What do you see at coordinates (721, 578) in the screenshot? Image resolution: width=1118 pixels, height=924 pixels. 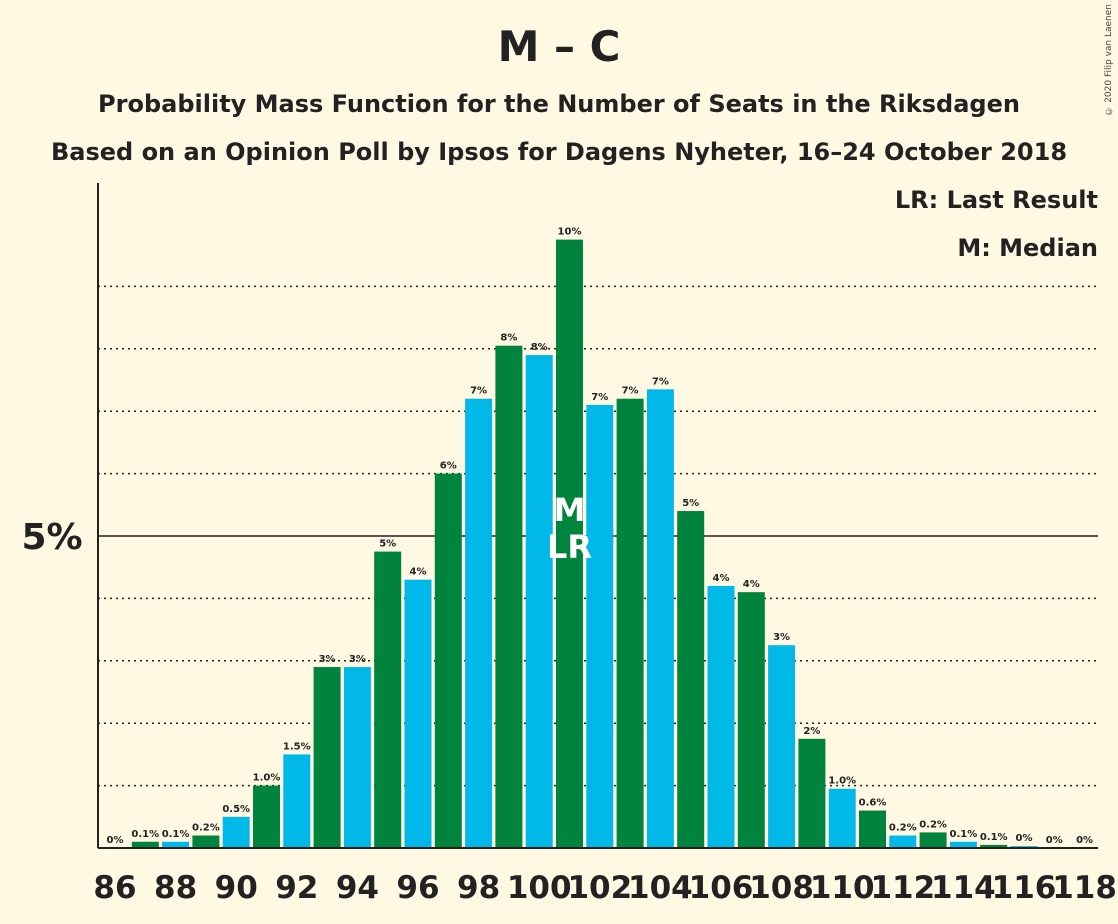 I see `data-label-seat-106: 4%` at bounding box center [721, 578].